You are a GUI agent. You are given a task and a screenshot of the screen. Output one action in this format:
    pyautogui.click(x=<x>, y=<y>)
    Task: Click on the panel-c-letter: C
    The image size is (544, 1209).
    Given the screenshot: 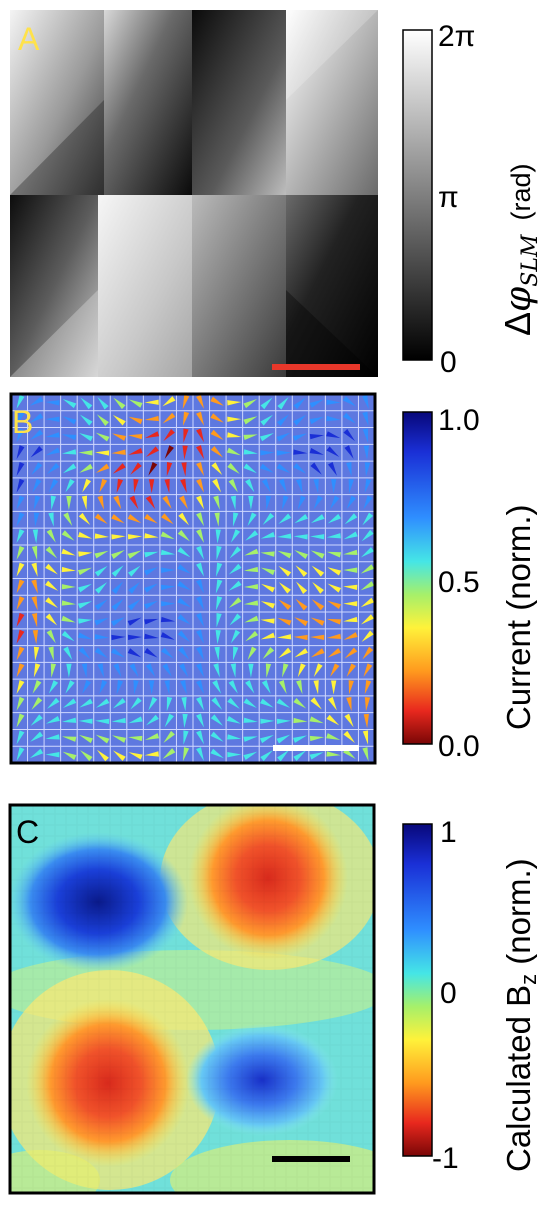 What is the action you would take?
    pyautogui.click(x=27, y=832)
    